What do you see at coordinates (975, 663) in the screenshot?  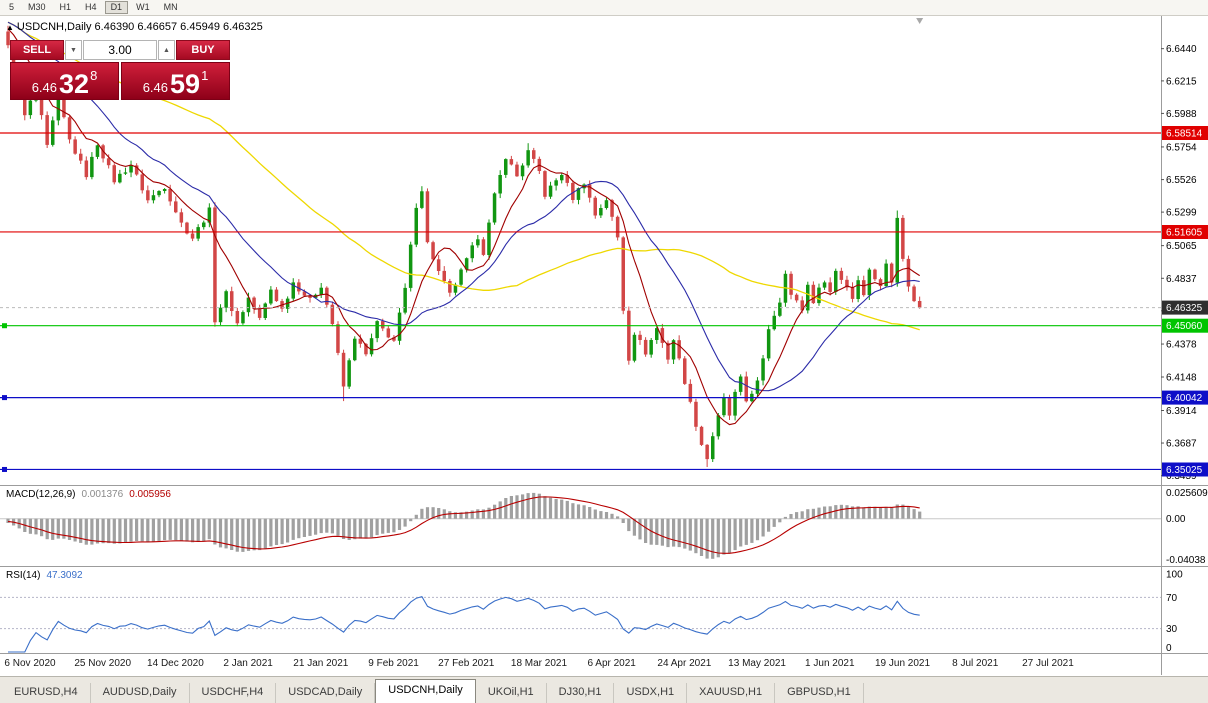 I see `time-axis-label: 8 Jul 2021` at bounding box center [975, 663].